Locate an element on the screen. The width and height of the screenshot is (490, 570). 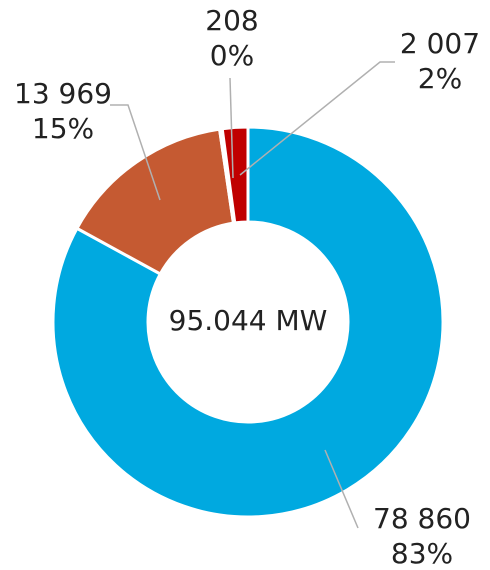
percent-label: 2% is located at coordinates (440, 78).